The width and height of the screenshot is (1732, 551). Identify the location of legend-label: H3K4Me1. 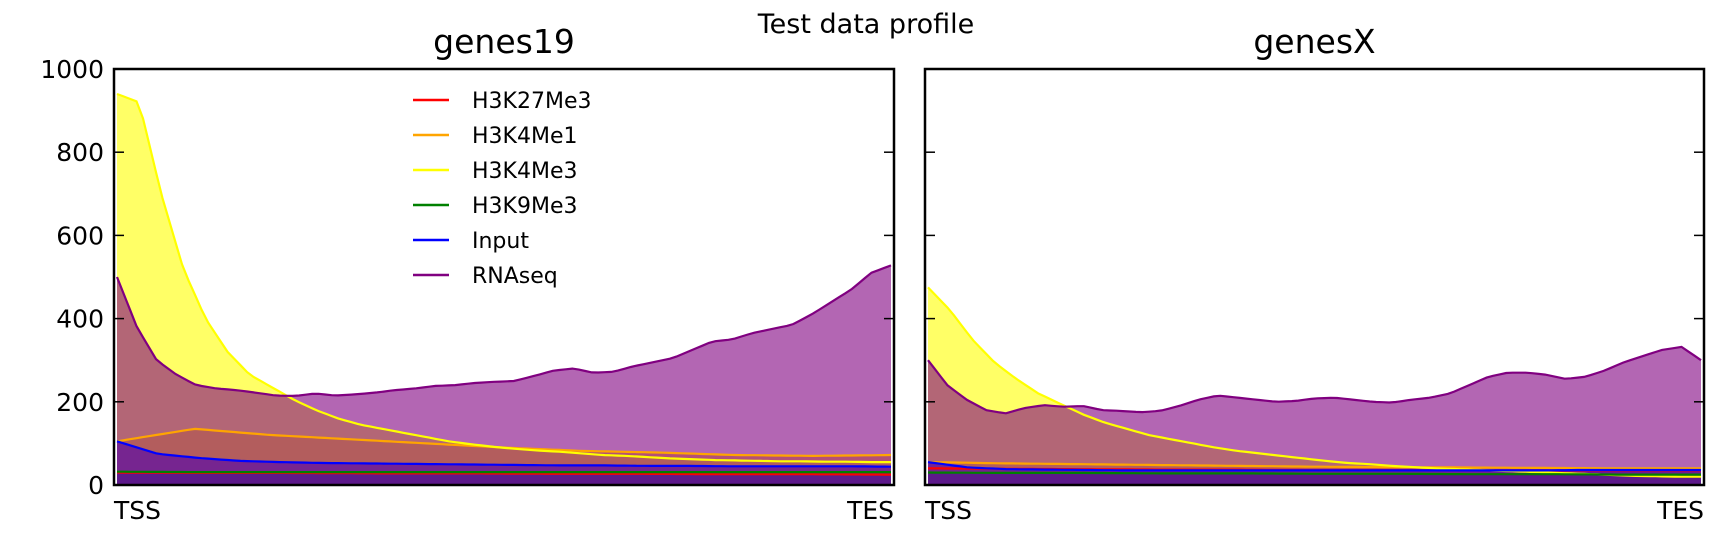
(524, 136).